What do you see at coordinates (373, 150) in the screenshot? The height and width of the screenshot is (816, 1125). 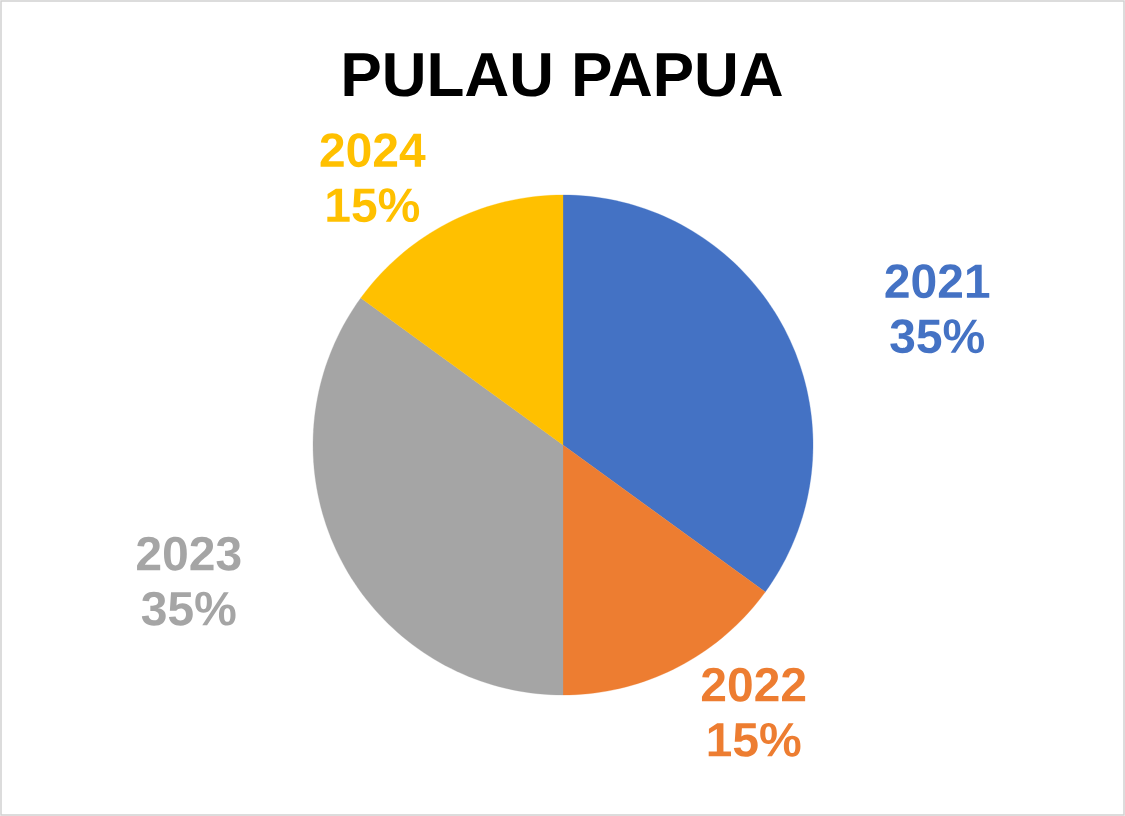 I see `slice-label: 2024` at bounding box center [373, 150].